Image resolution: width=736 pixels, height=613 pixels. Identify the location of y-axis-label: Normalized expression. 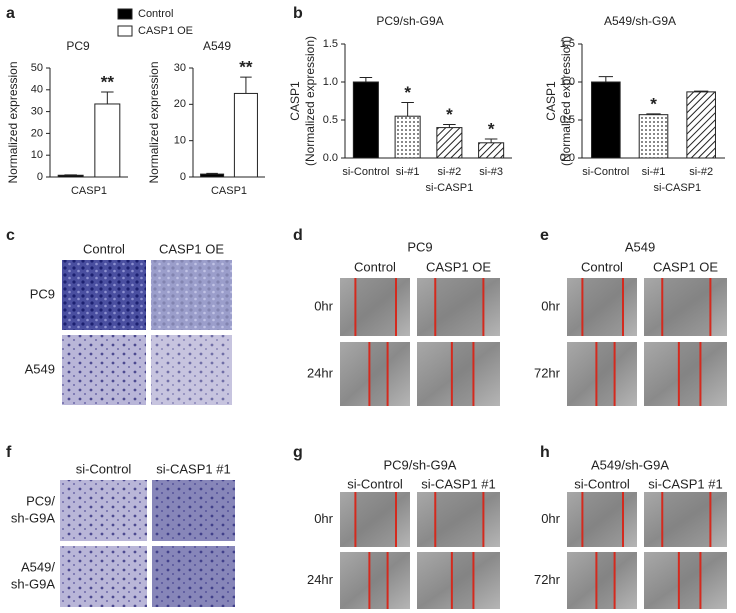
(13, 122).